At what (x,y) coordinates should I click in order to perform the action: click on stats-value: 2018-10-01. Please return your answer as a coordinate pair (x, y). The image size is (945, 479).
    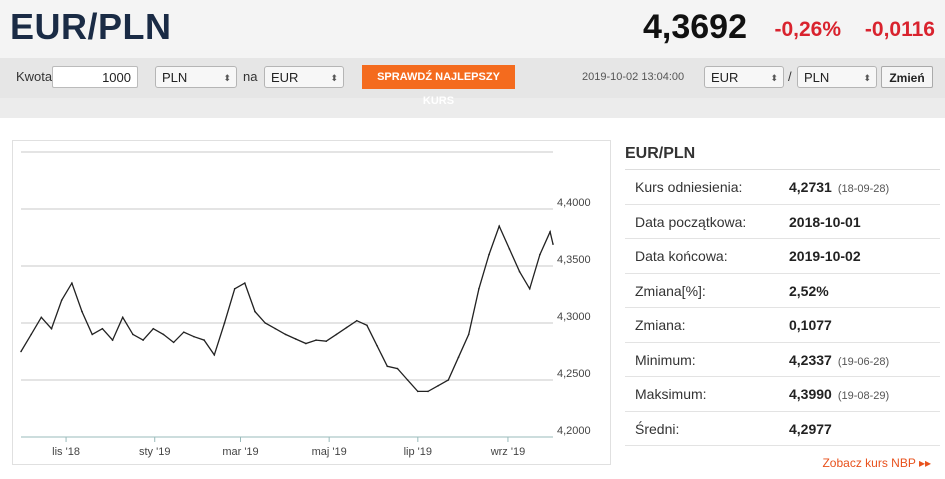
    Looking at the image, I should click on (825, 222).